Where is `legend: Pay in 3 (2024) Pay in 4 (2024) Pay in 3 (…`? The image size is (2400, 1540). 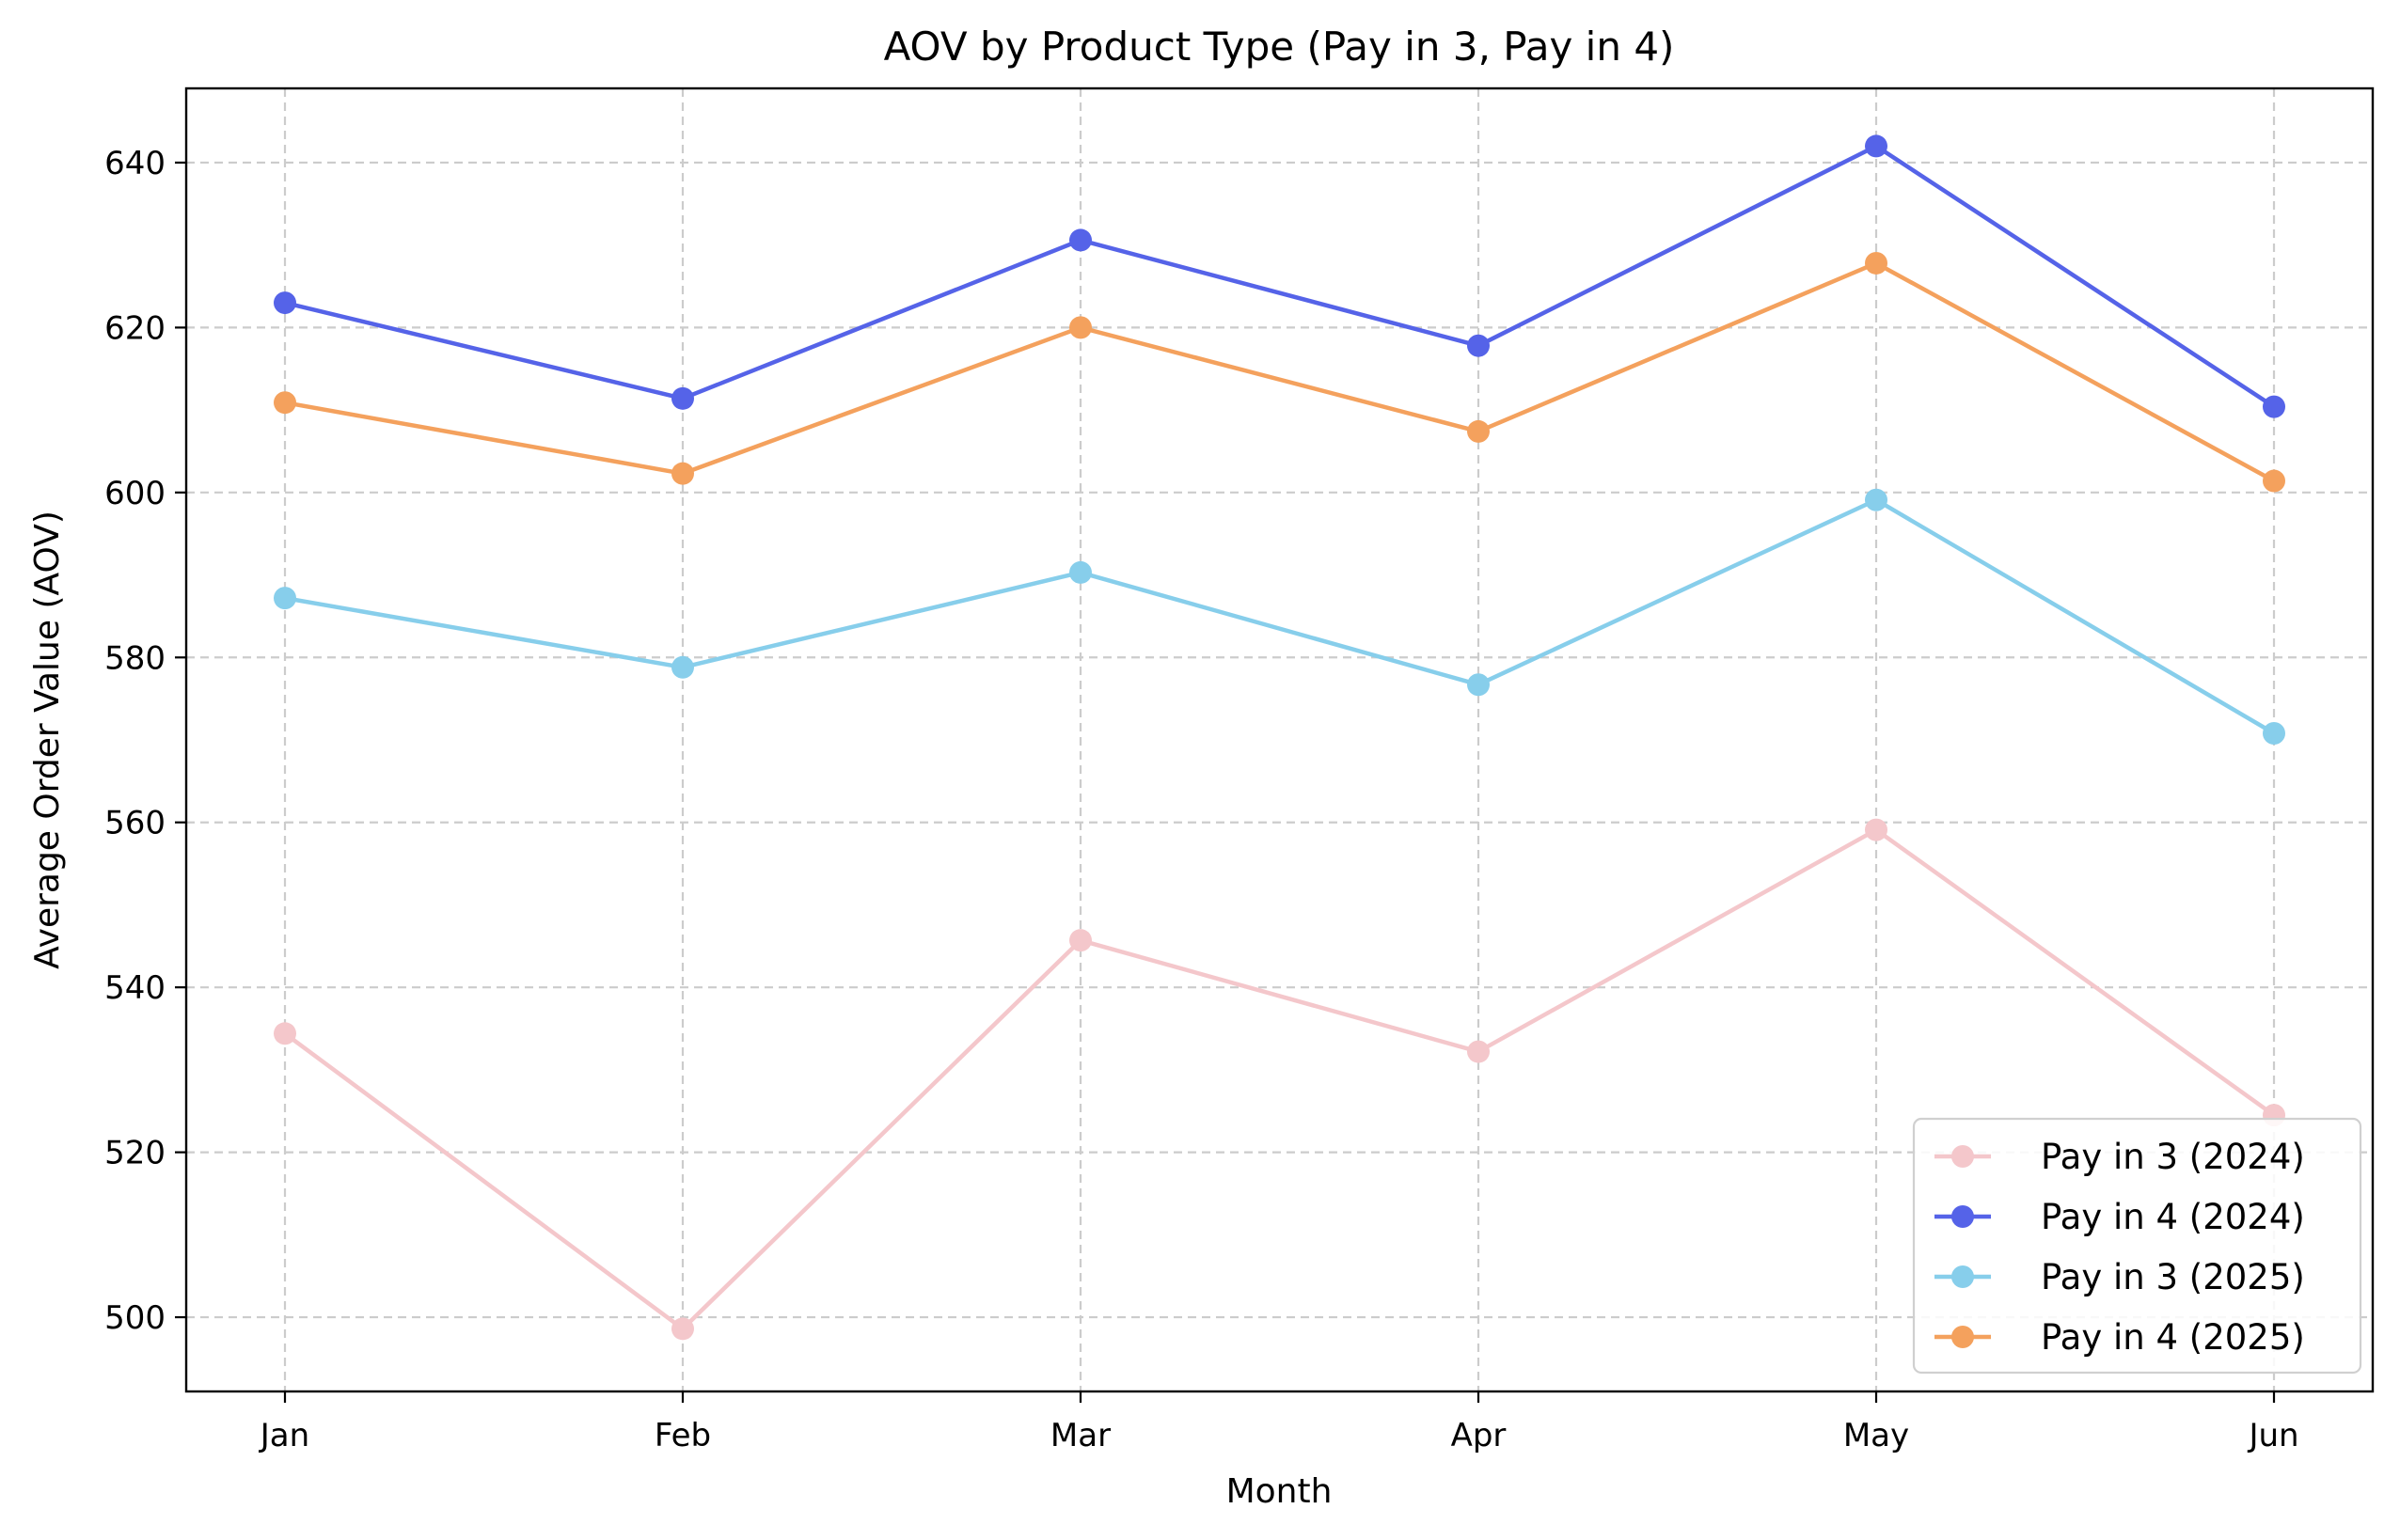
legend: Pay in 3 (2024) Pay in 4 (2024) Pay in 3 (… is located at coordinates (2137, 1246).